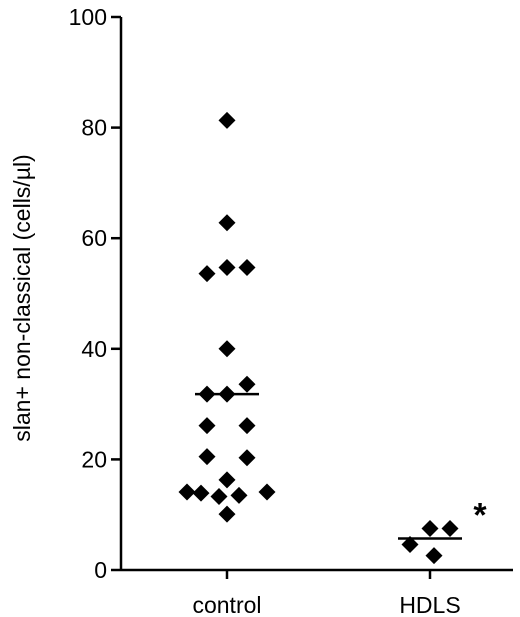  I want to click on annotations: *, so click(480, 515).